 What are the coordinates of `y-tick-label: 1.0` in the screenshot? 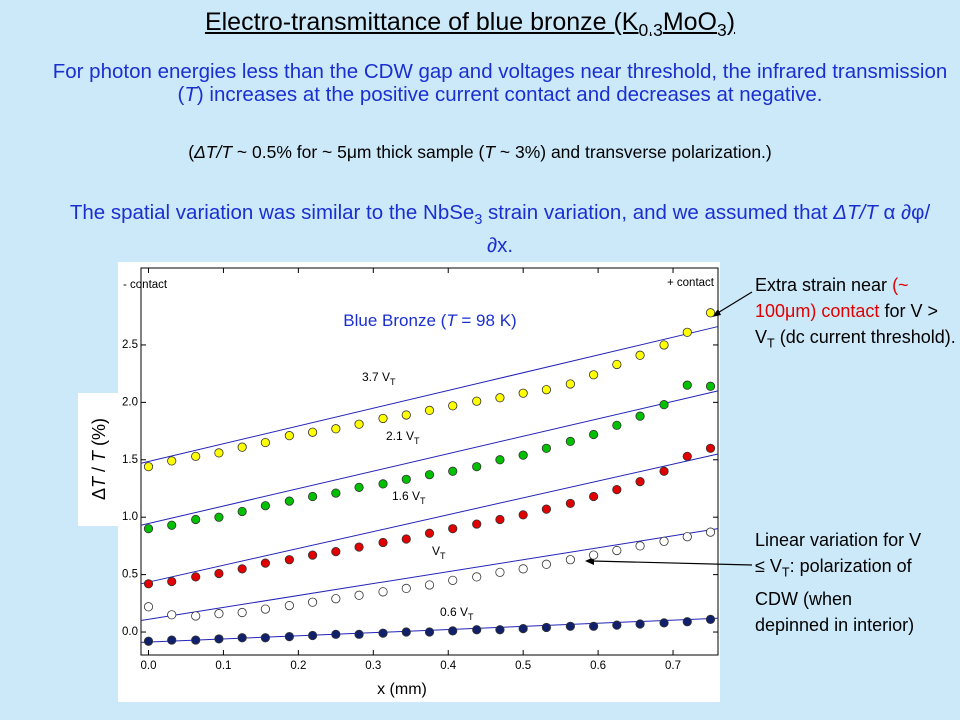 It's located at (130, 517).